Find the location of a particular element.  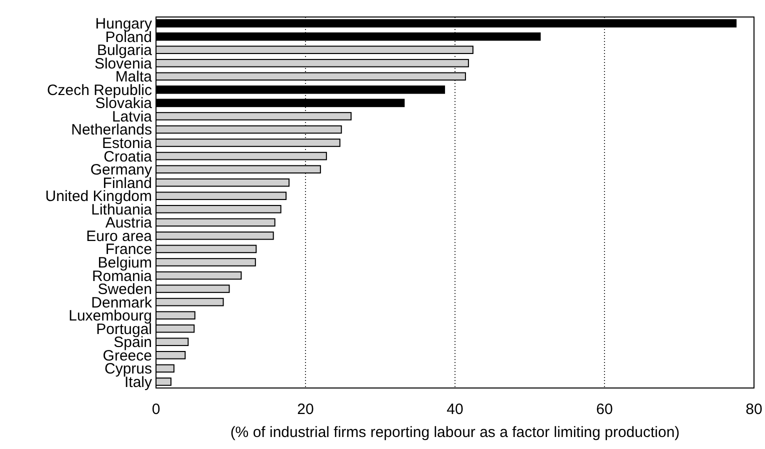

y-tick-label: Belgium is located at coordinates (125, 263).